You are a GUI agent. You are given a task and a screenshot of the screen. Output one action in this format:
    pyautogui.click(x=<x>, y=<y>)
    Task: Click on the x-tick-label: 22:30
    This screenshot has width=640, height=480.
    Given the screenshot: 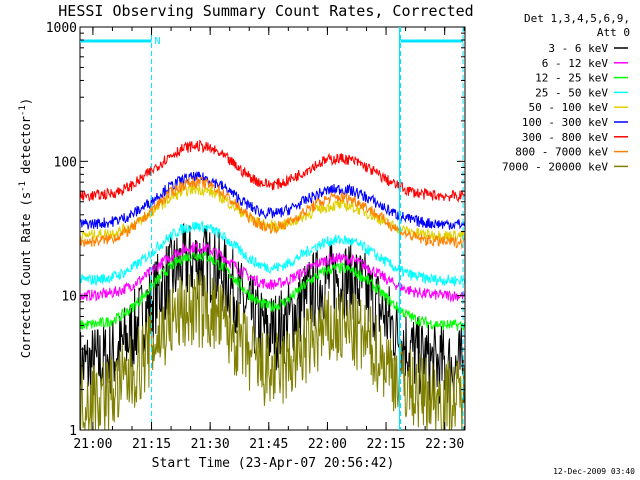 What is the action you would take?
    pyautogui.click(x=444, y=444)
    